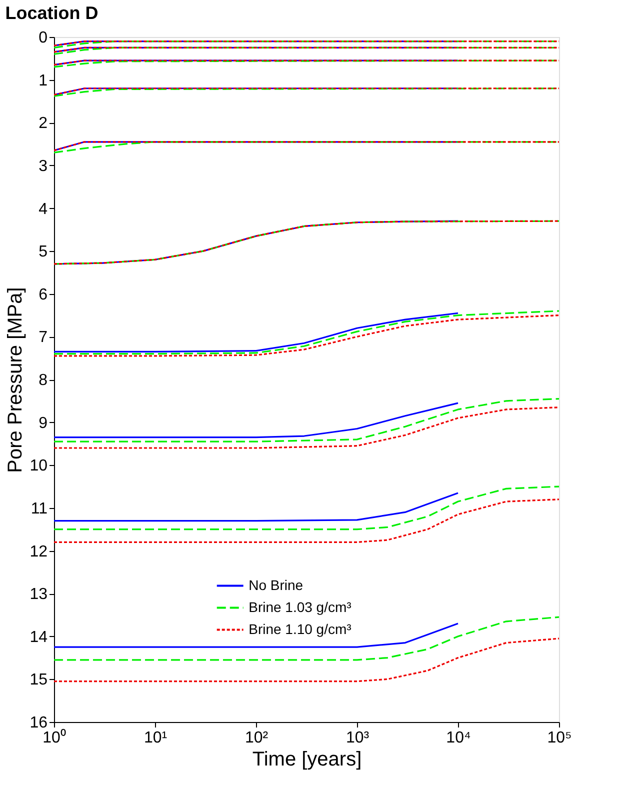 This screenshot has height=803, width=621. What do you see at coordinates (43, 380) in the screenshot?
I see `y-tick-label: 8` at bounding box center [43, 380].